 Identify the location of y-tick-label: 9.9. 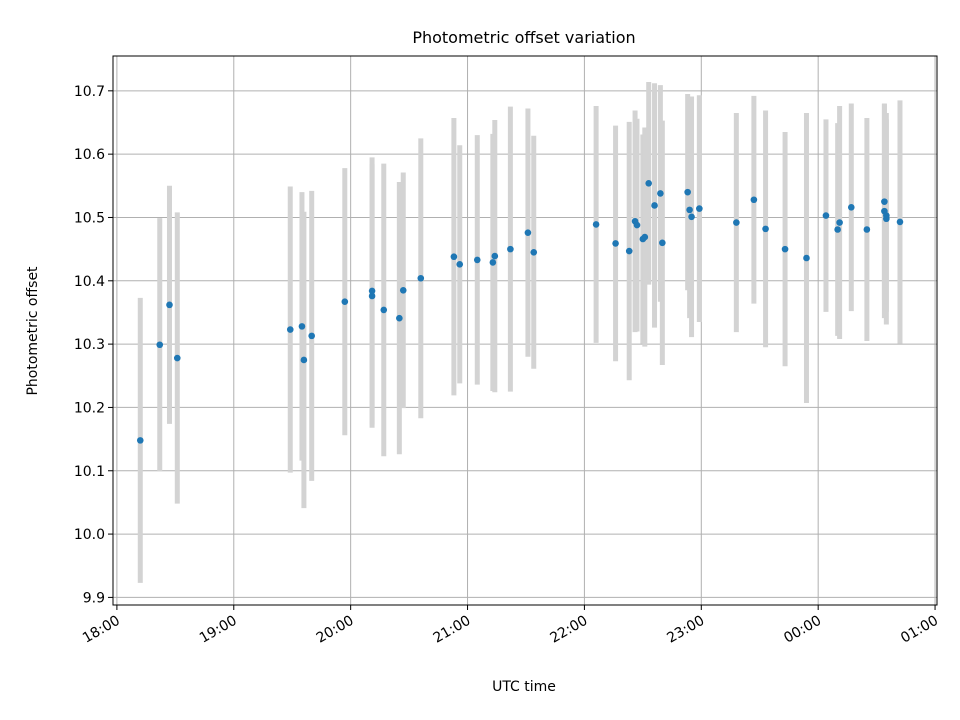
(94, 598).